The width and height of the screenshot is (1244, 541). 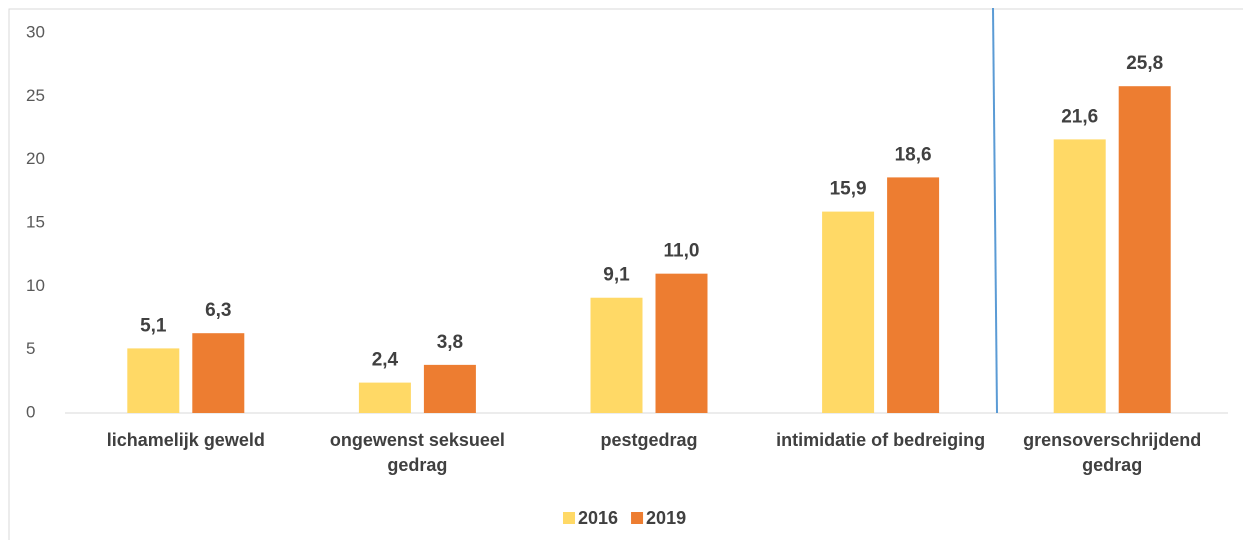 I want to click on value-label: 9,1, so click(x=616, y=275).